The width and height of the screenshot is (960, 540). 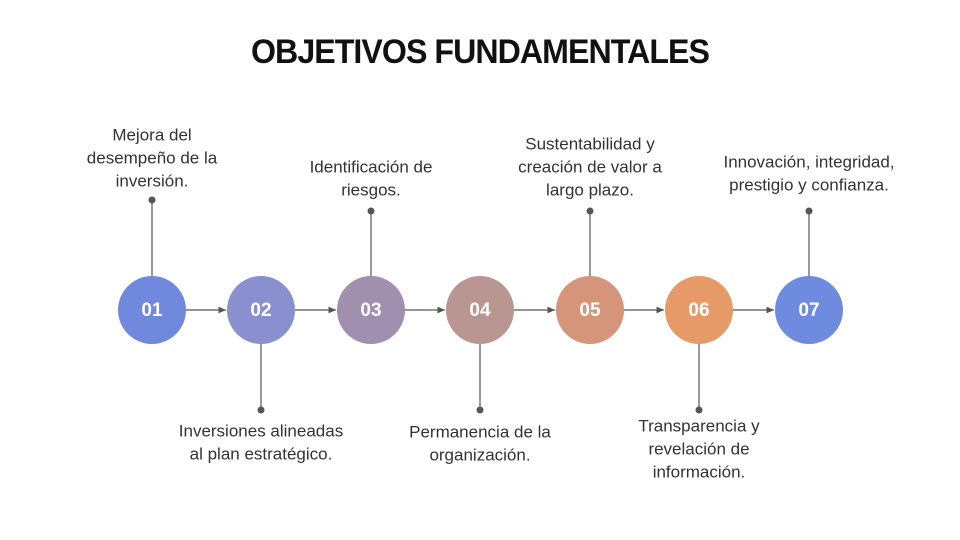 What do you see at coordinates (809, 184) in the screenshot?
I see `step-label: prestigio y confianza.` at bounding box center [809, 184].